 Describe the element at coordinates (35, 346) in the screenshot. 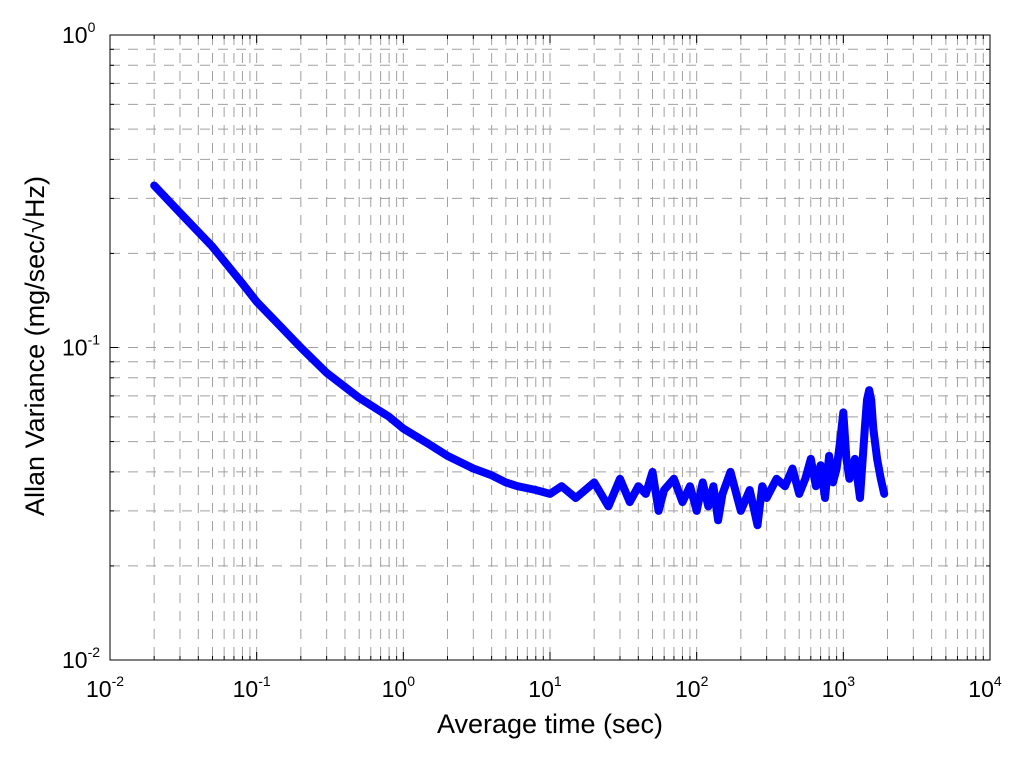

I see `y-axis-label: Allan Variance (mg/sec/√Hz)` at that location.